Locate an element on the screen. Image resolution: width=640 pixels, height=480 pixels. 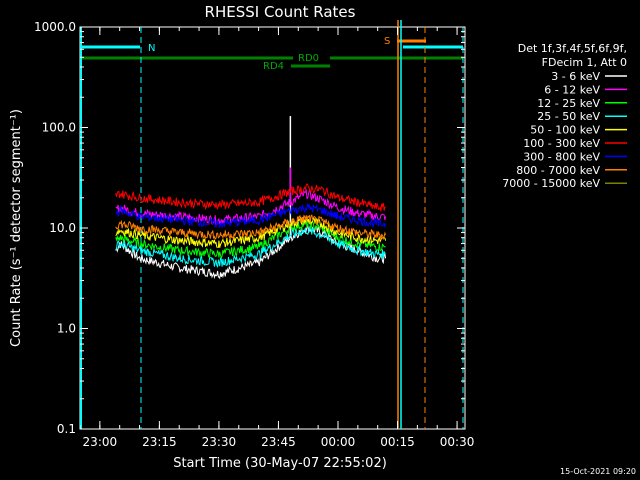
n-label: N is located at coordinates (151, 48).